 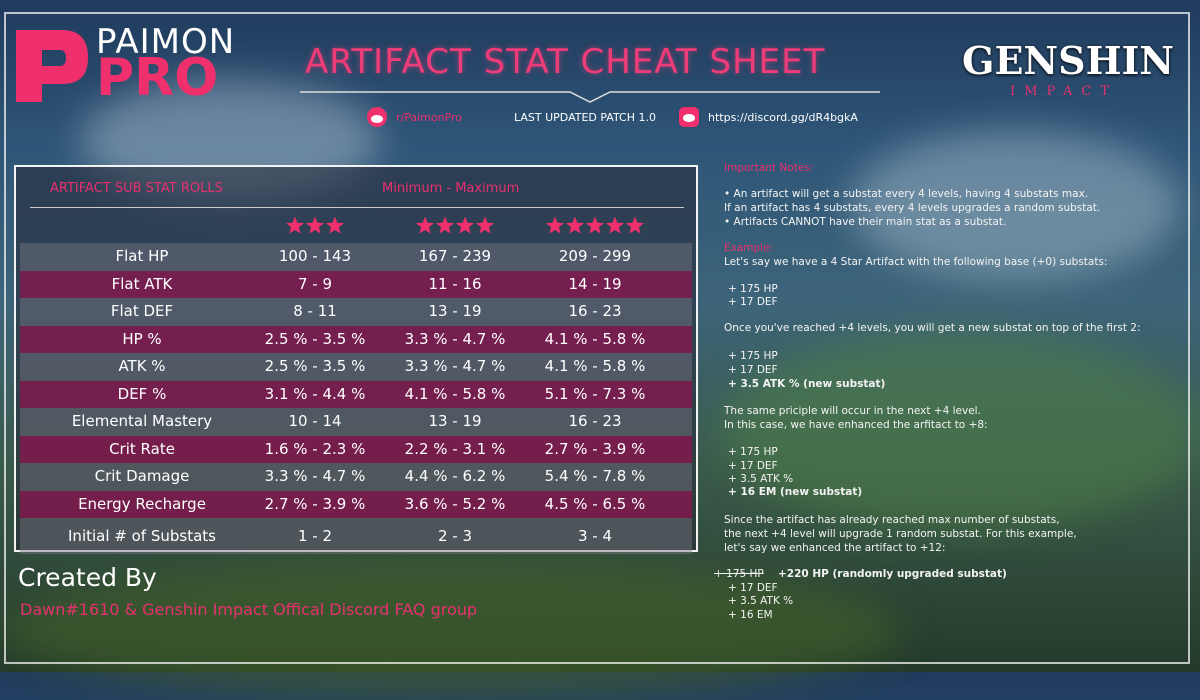 I want to click on stat-range: 5.4 % - 7.8 %, so click(x=595, y=476).